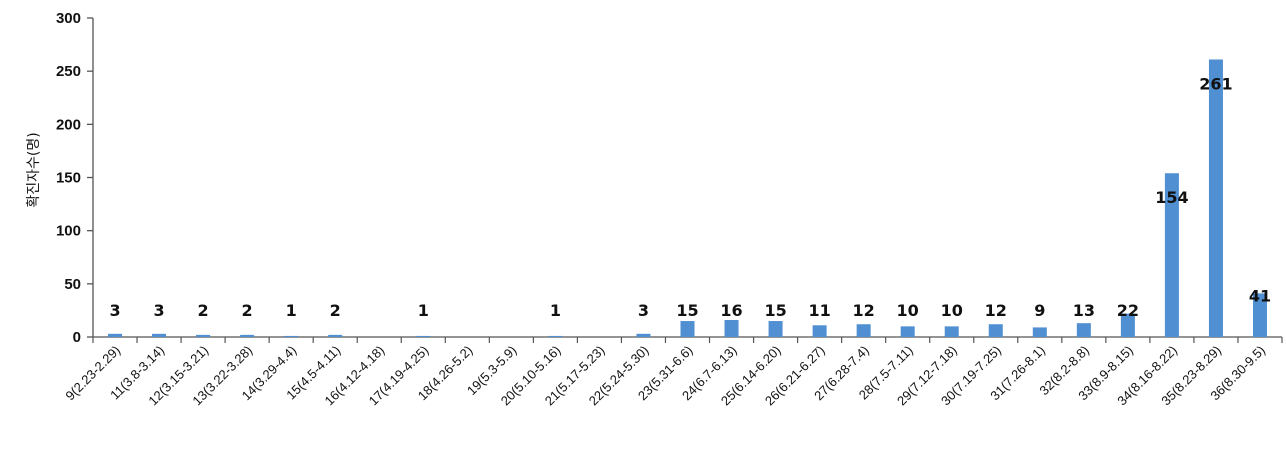 The height and width of the screenshot is (462, 1286). What do you see at coordinates (1171, 197) in the screenshot?
I see `data-label: 154` at bounding box center [1171, 197].